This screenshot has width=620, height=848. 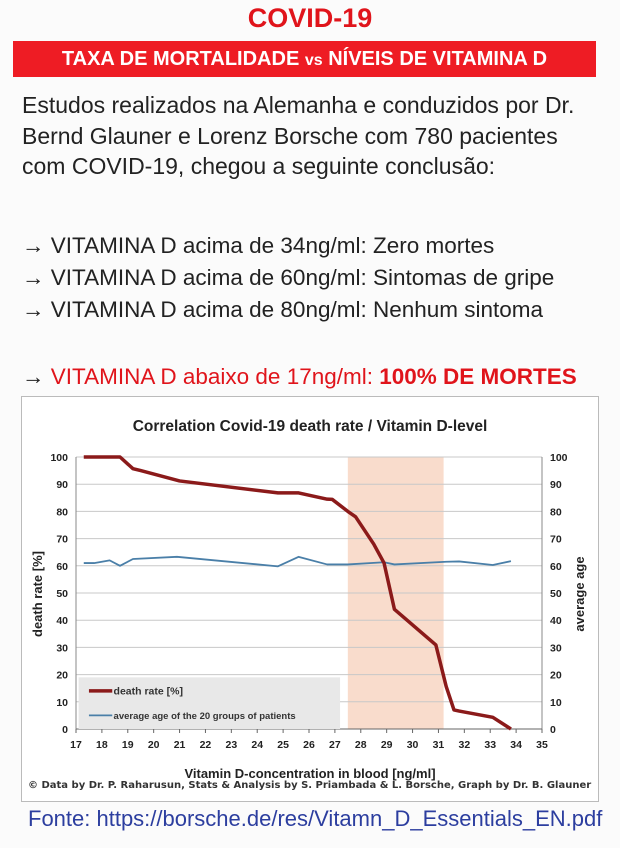 What do you see at coordinates (556, 676) in the screenshot?
I see `y2-tick-label: 20` at bounding box center [556, 676].